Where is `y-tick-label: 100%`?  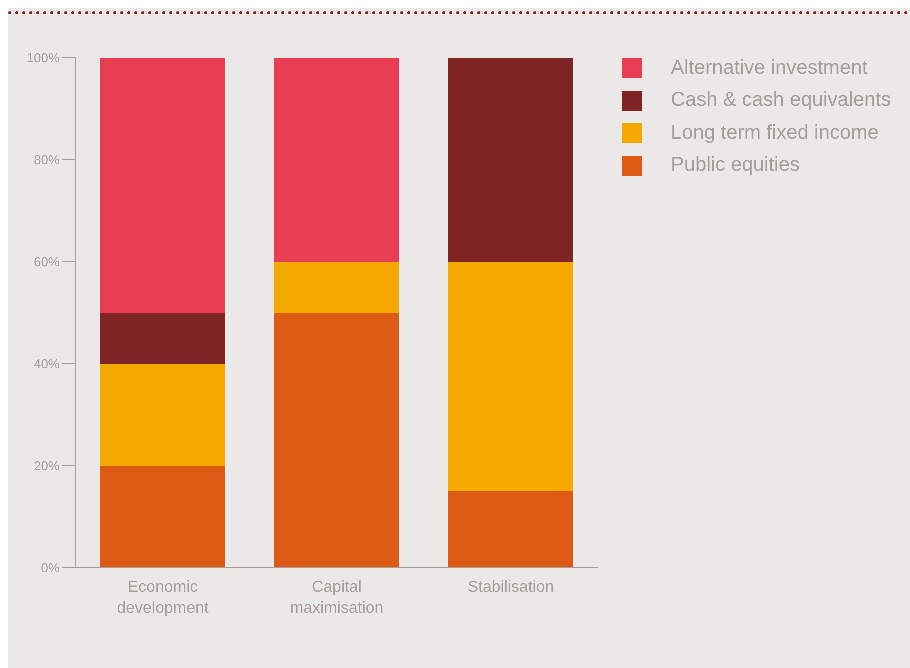 y-tick-label: 100% is located at coordinates (43, 58).